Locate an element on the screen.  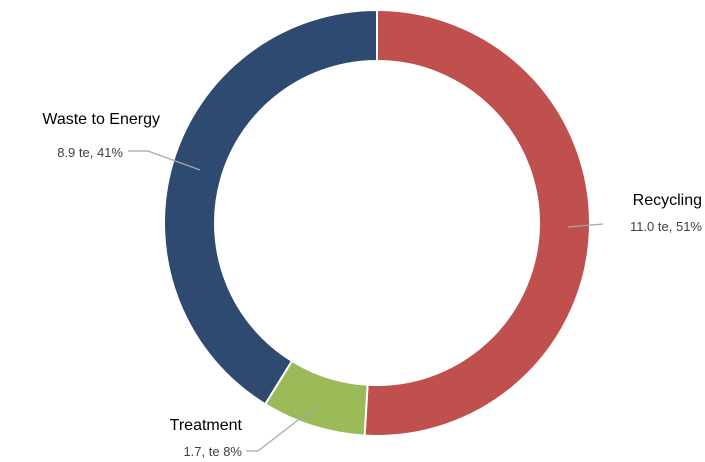
leader-line-treatment is located at coordinates (283, 427).